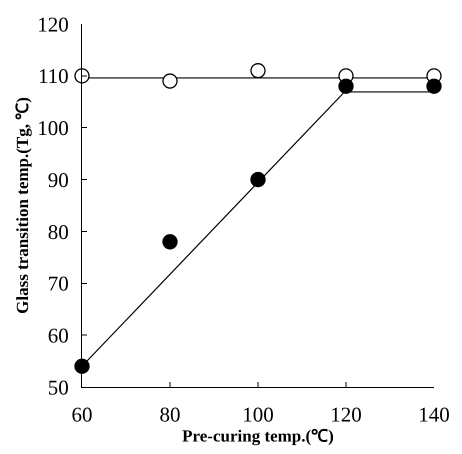  What do you see at coordinates (170, 414) in the screenshot?
I see `x-tick-label: 80` at bounding box center [170, 414].